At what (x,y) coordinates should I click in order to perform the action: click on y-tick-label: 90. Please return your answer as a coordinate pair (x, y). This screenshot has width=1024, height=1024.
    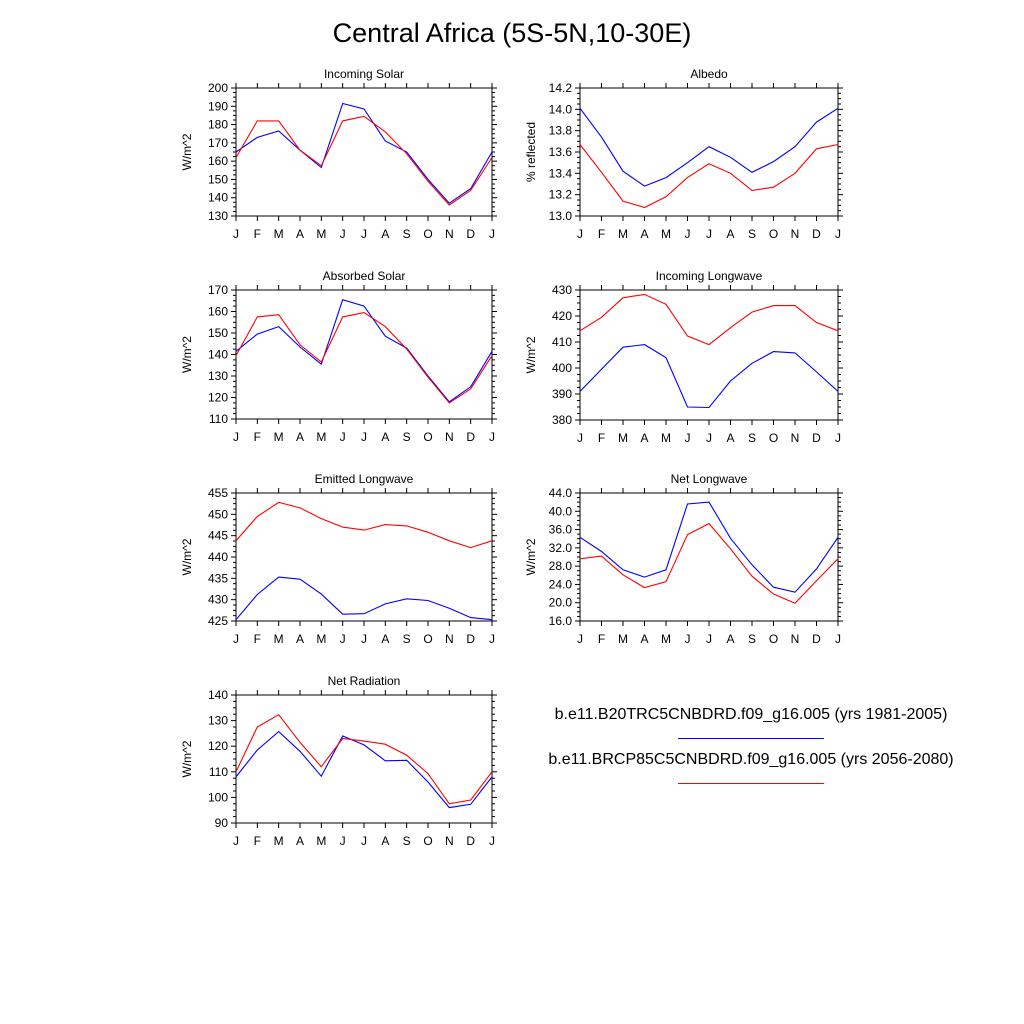
    Looking at the image, I should click on (222, 823).